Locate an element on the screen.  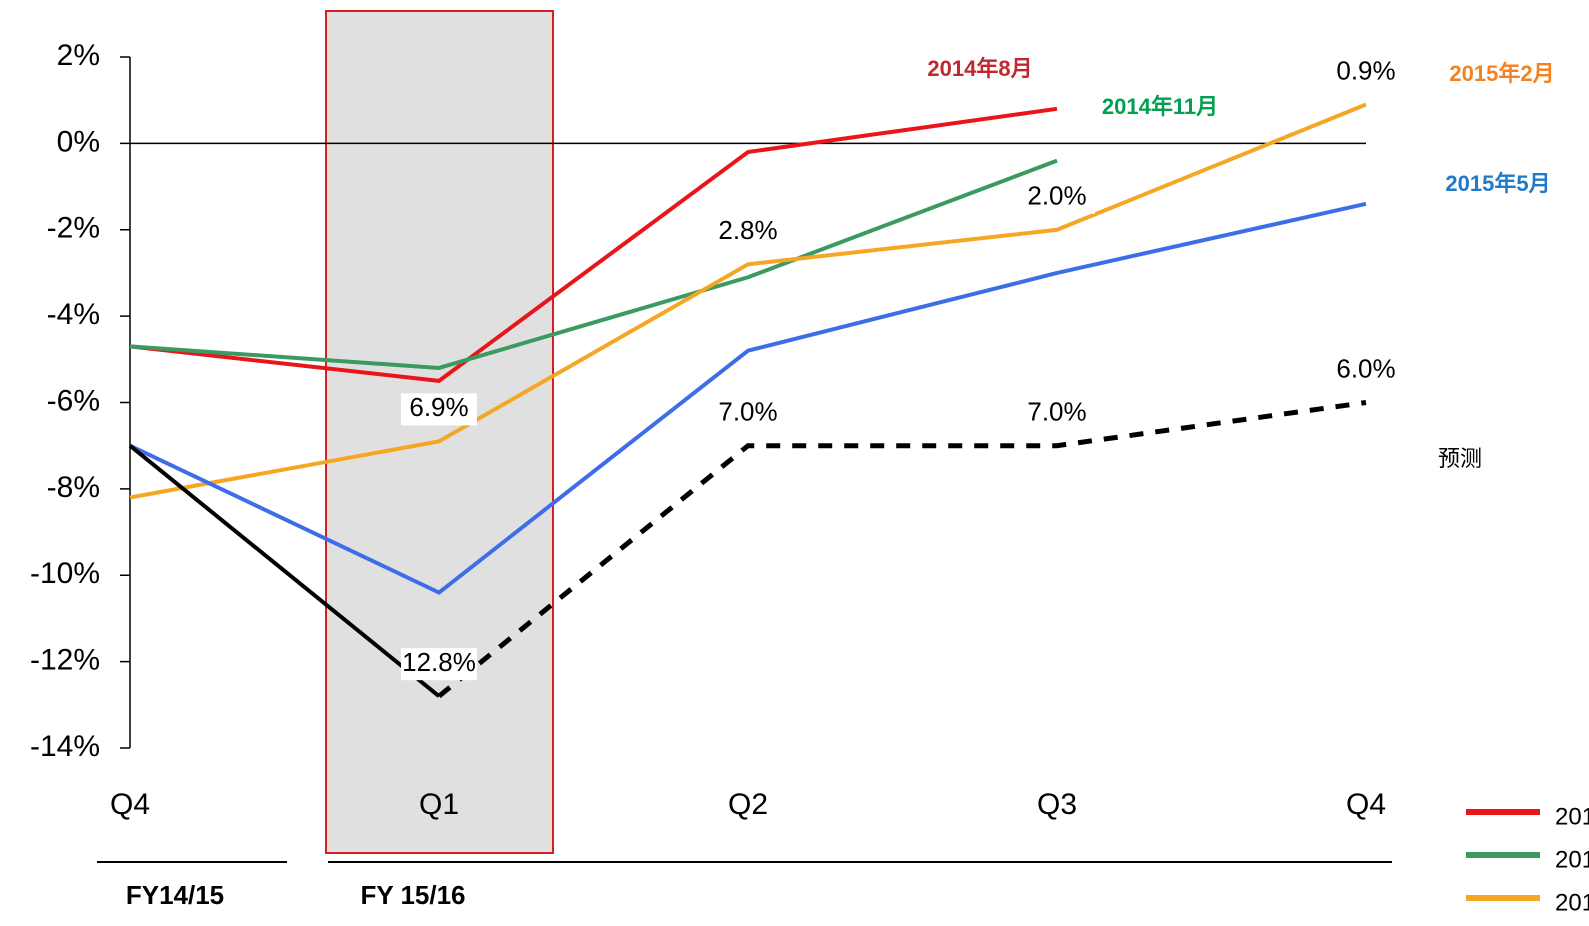
value-label: 6.0% is located at coordinates (1365, 368).